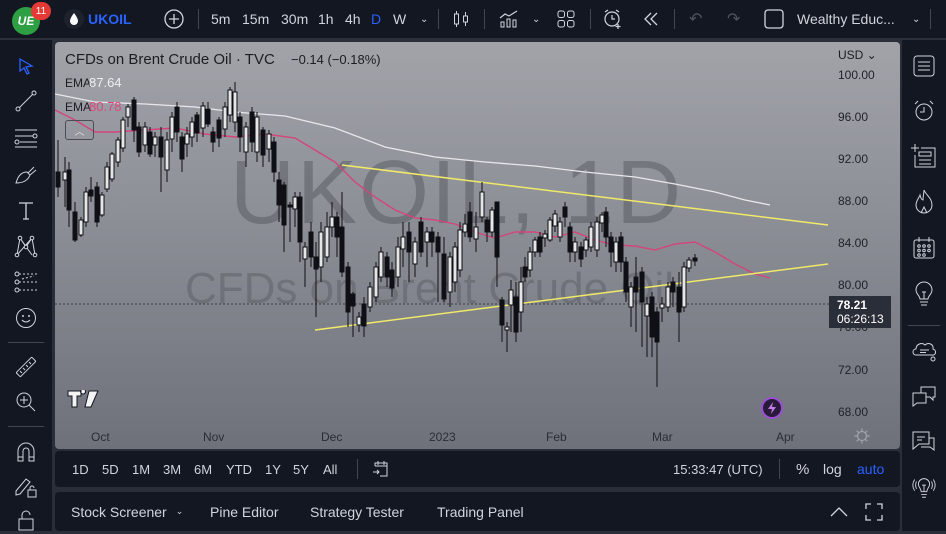 The image size is (946, 534). Describe the element at coordinates (480, 511) in the screenshot. I see `tab-trading-panel: Trading Panel` at that location.